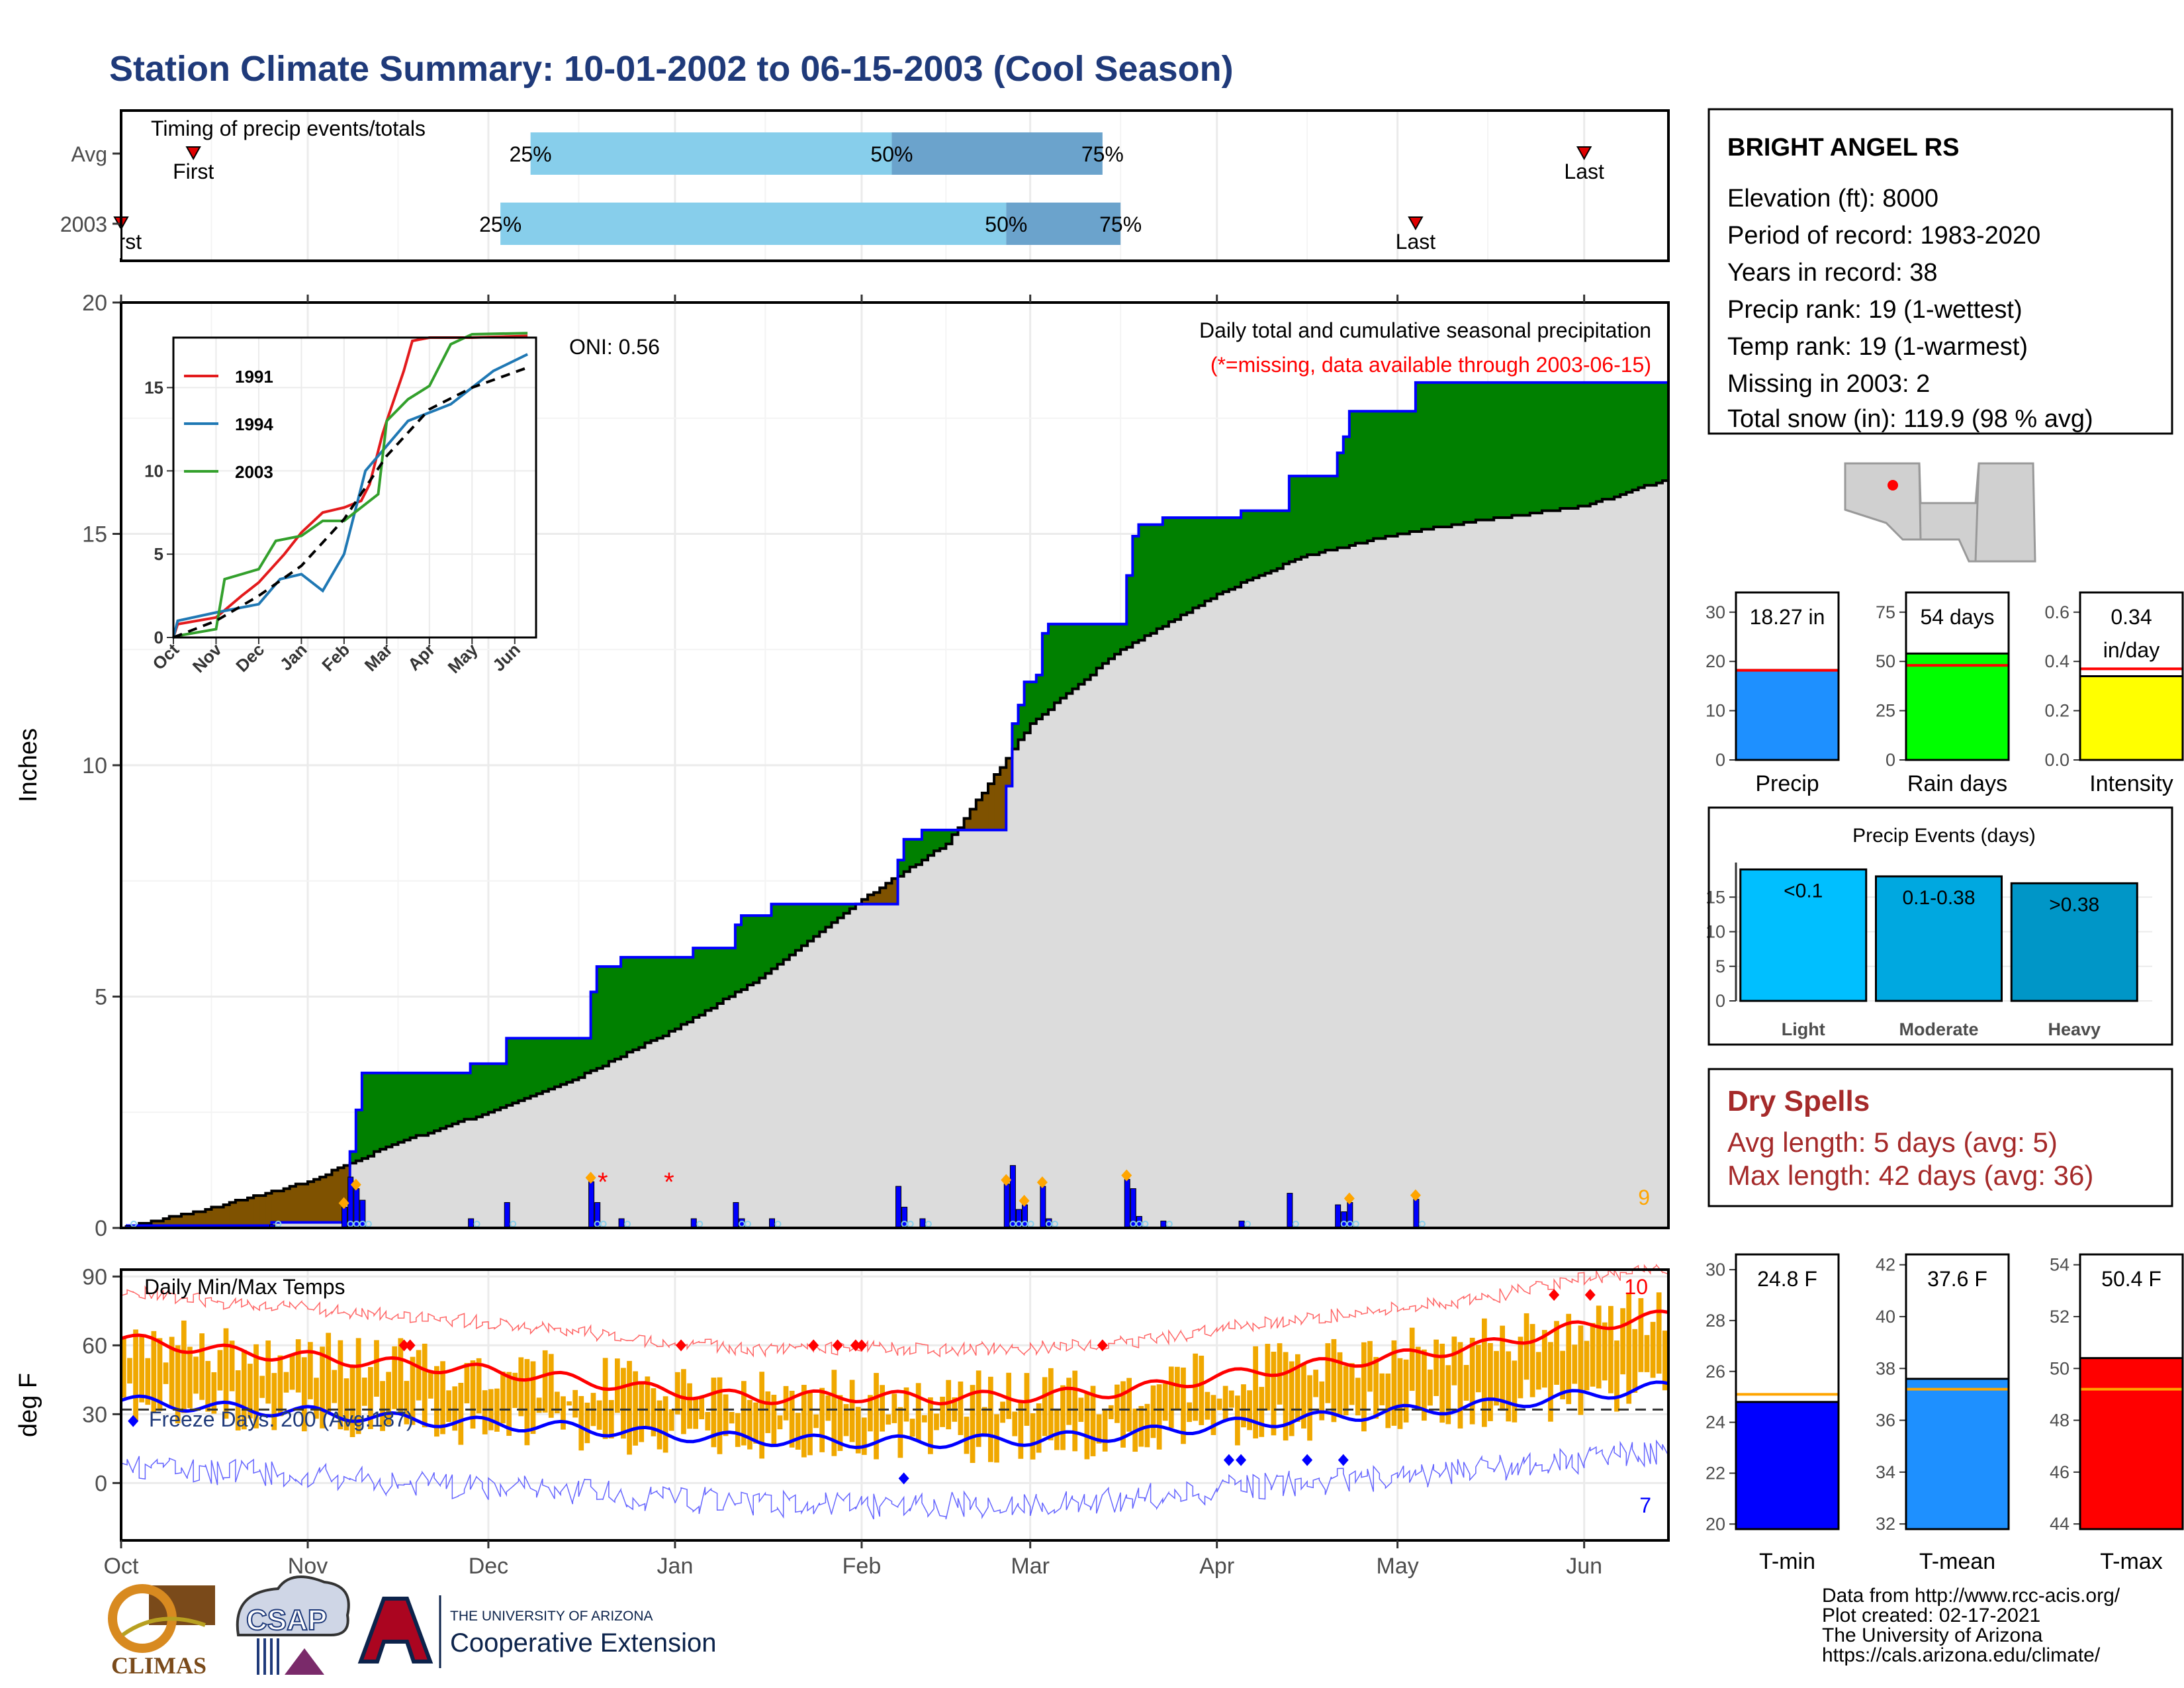 The height and width of the screenshot is (1688, 2184). What do you see at coordinates (2131, 676) in the screenshot?
I see `intensity-summary-frame-top` at bounding box center [2131, 676].